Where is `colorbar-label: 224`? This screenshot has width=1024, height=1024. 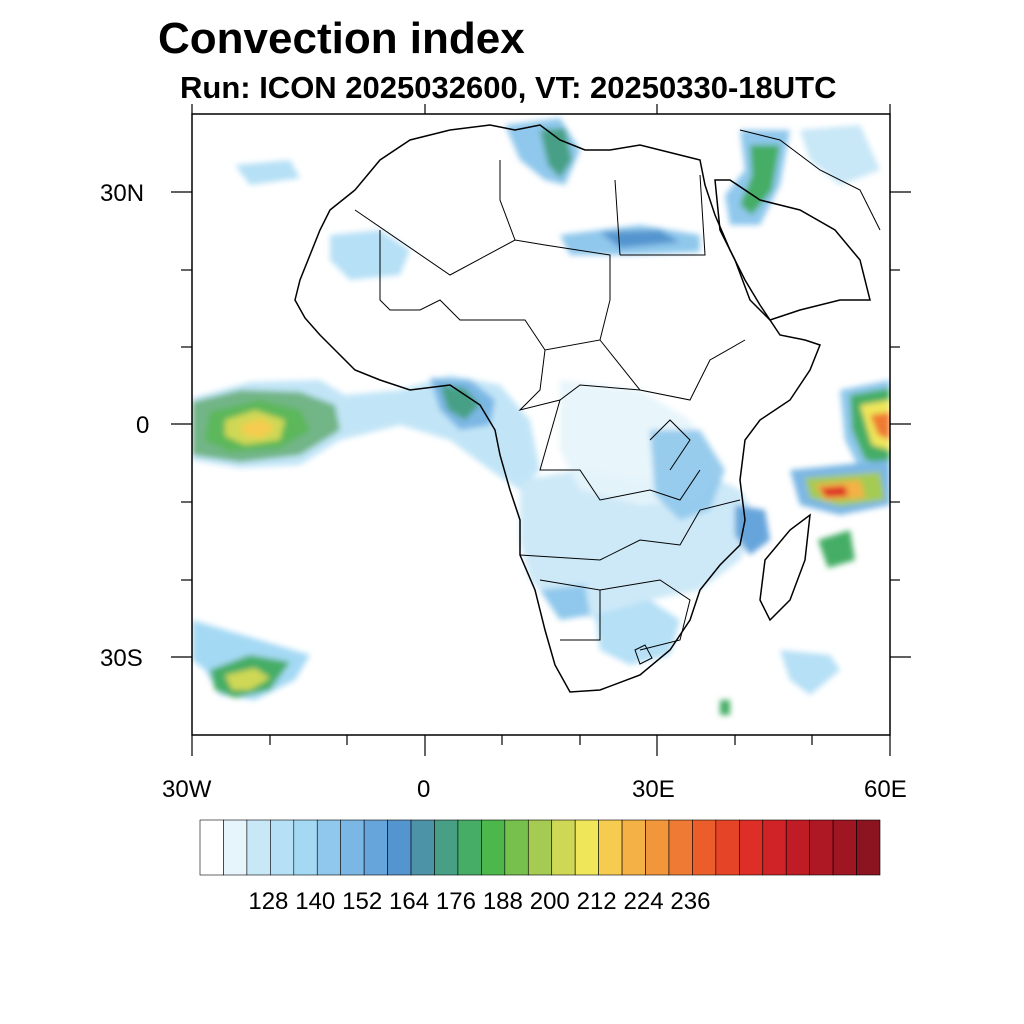
colorbar-label: 224 is located at coordinates (643, 901).